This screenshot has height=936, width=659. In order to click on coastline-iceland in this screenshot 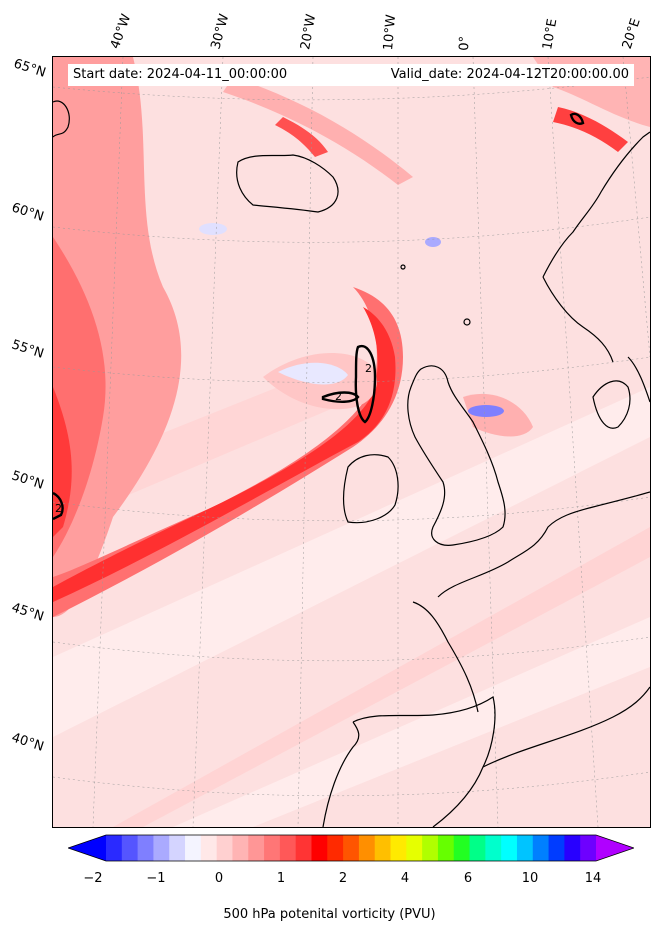, I will do `click(287, 183)`.